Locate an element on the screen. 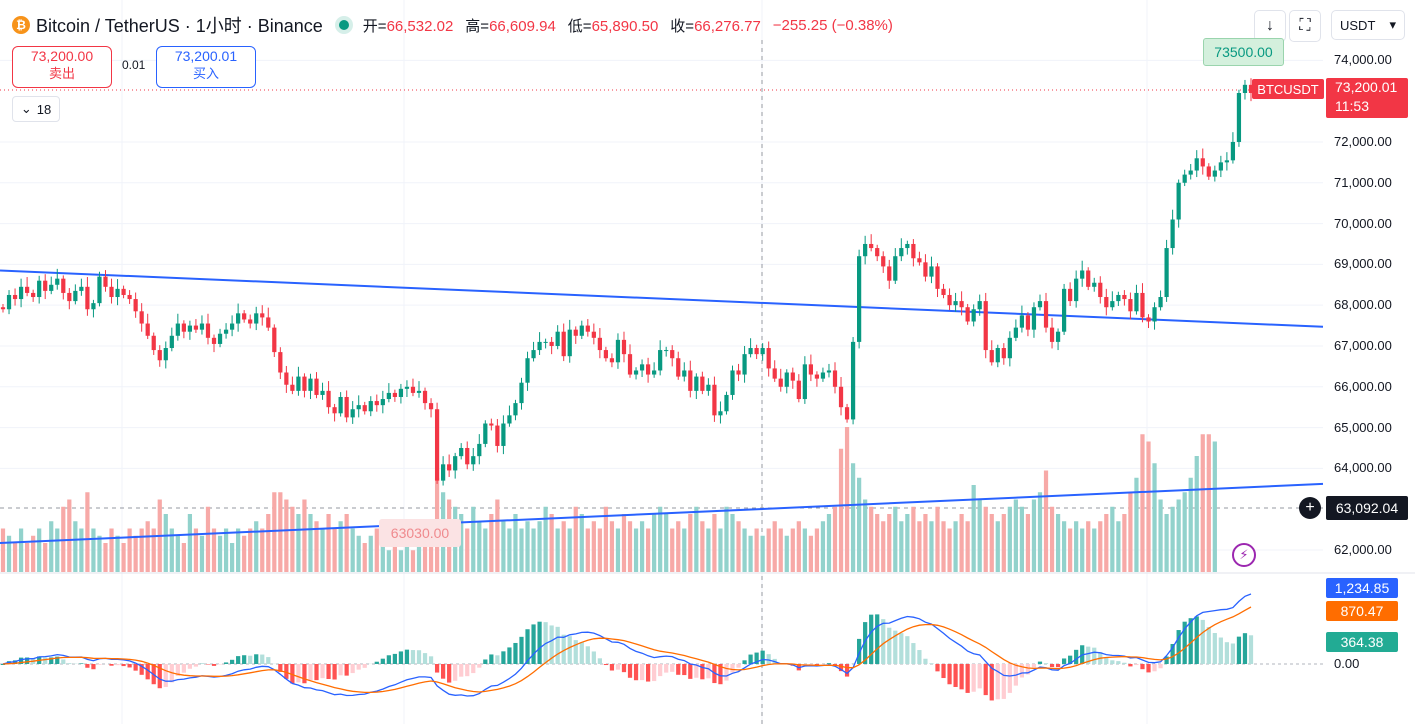 The height and width of the screenshot is (724, 1415). macd-zero-label: 0.00 is located at coordinates (1347, 663).